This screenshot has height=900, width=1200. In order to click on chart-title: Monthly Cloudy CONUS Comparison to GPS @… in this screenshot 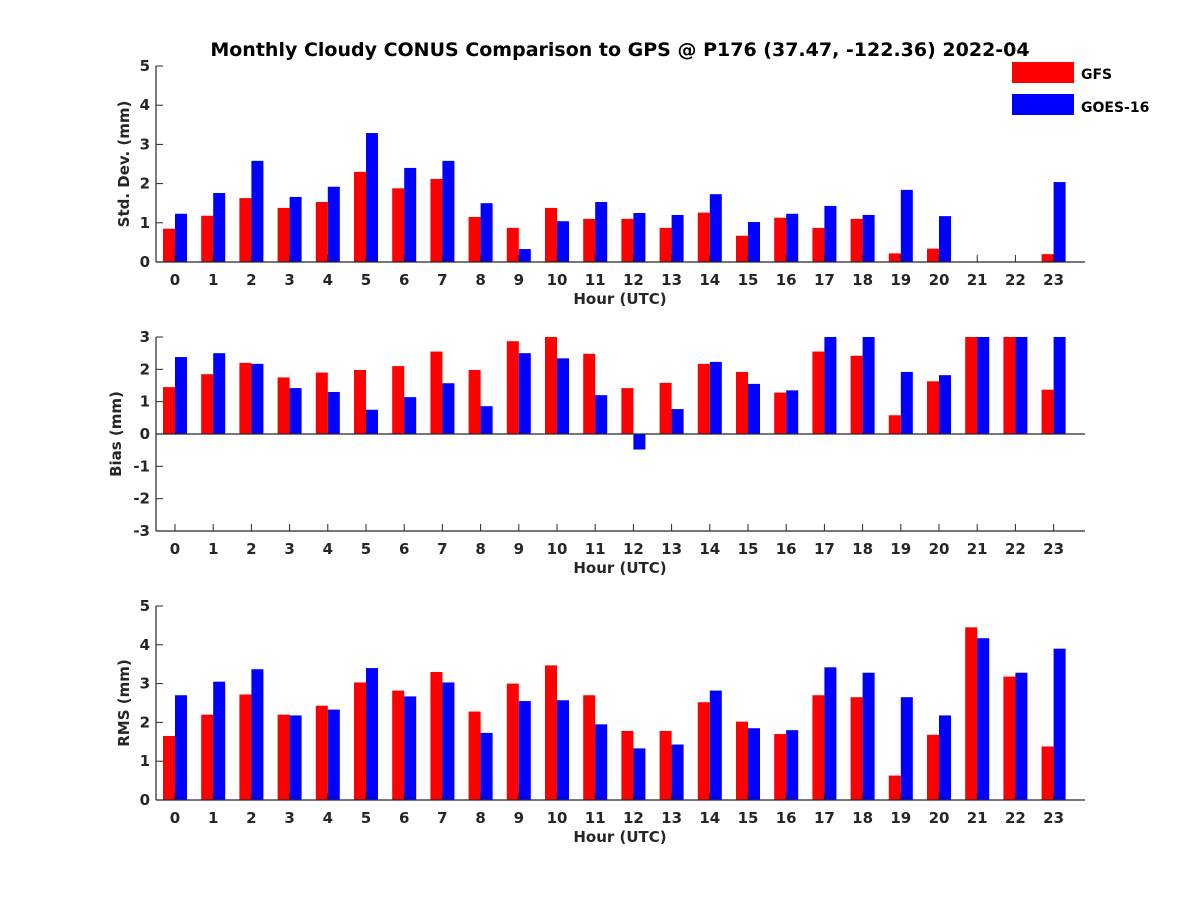, I will do `click(619, 50)`.